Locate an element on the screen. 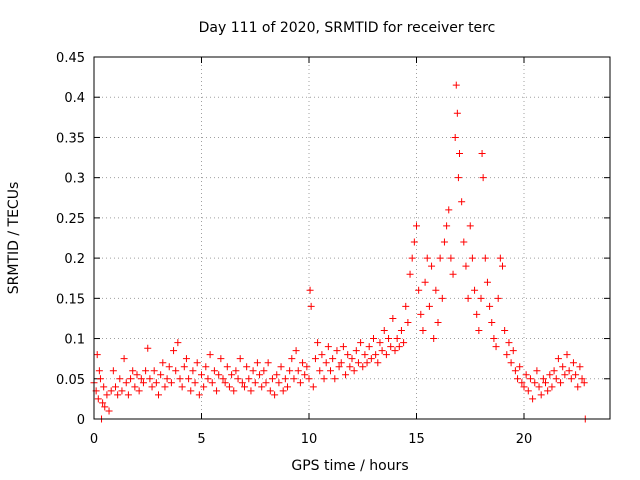  x-tick-label: 10 is located at coordinates (309, 439).